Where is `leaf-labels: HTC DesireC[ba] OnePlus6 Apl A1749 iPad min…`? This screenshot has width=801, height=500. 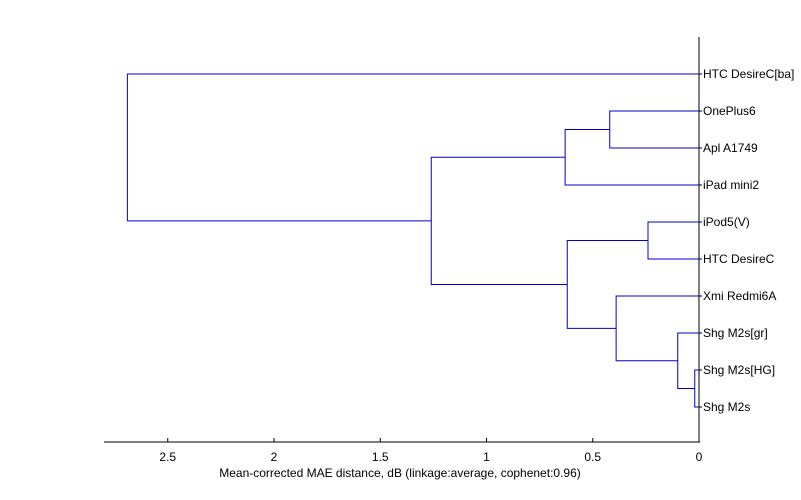
leaf-labels: HTC DesireC[ba] OnePlus6 Apl A1749 iPad min… is located at coordinates (748, 240).